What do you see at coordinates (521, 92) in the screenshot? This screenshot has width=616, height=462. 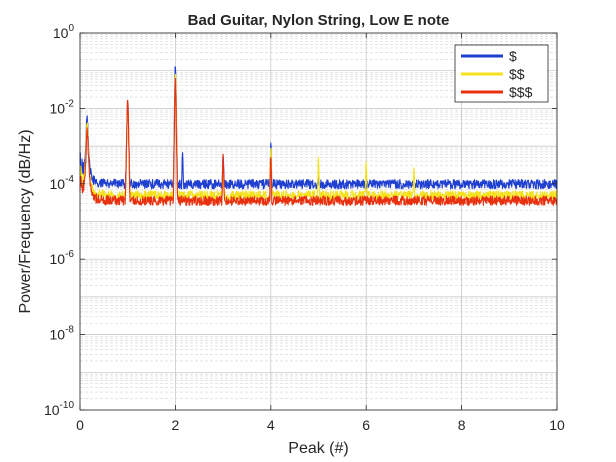 I see `legend-entry: $$$` at bounding box center [521, 92].